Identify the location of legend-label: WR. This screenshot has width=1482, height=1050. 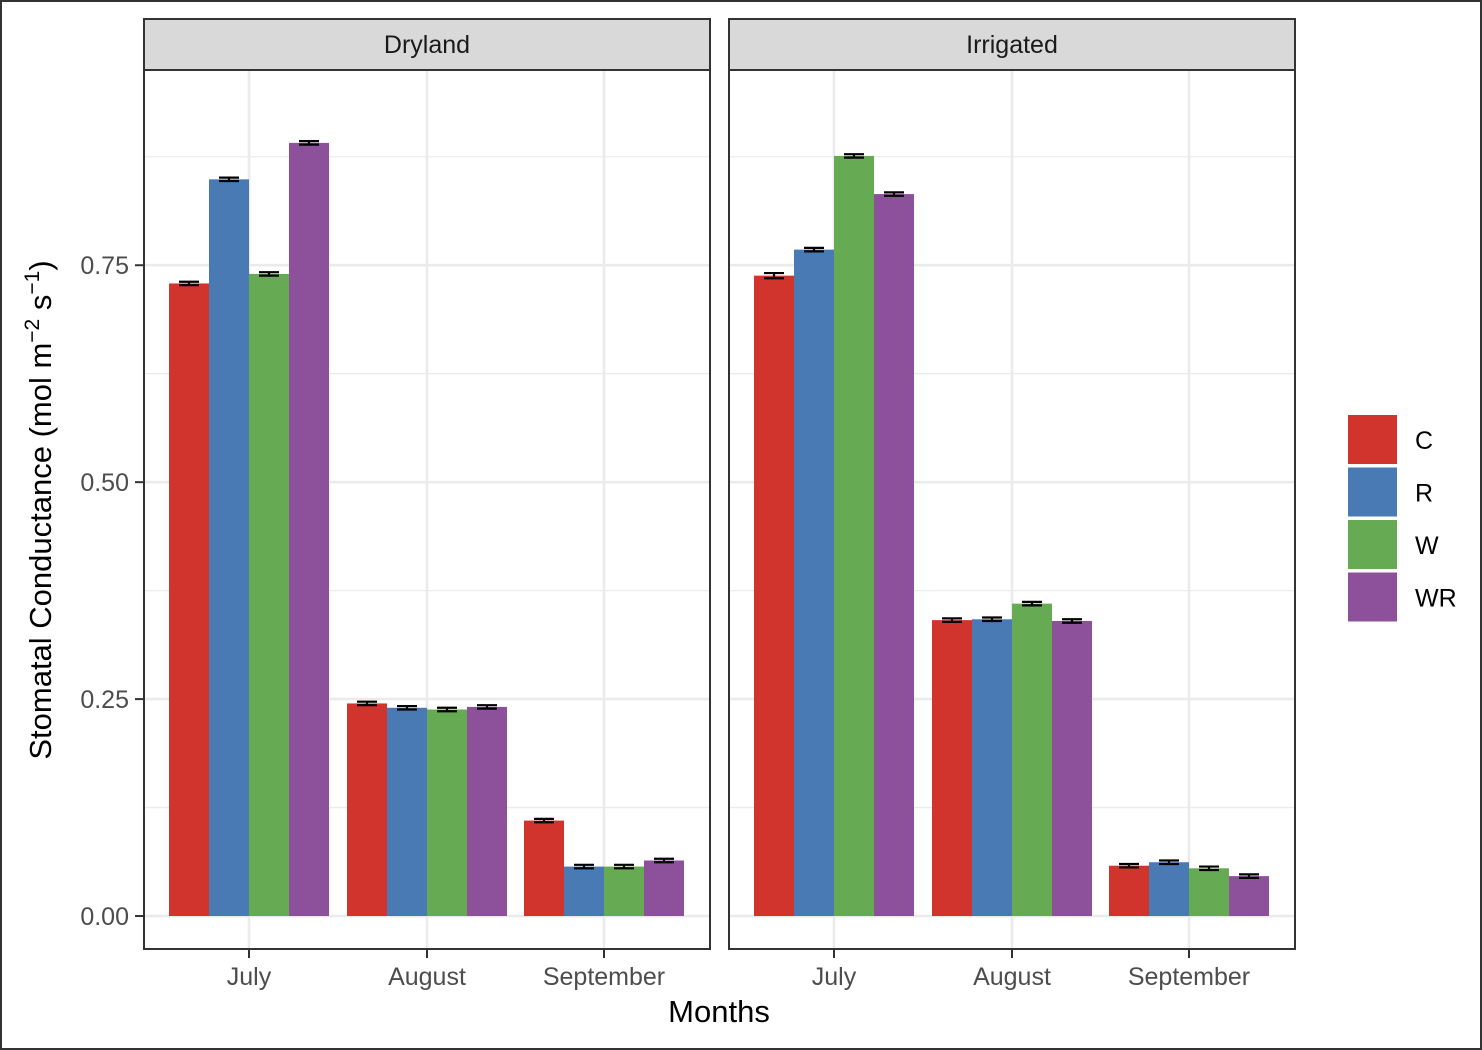
(1436, 599).